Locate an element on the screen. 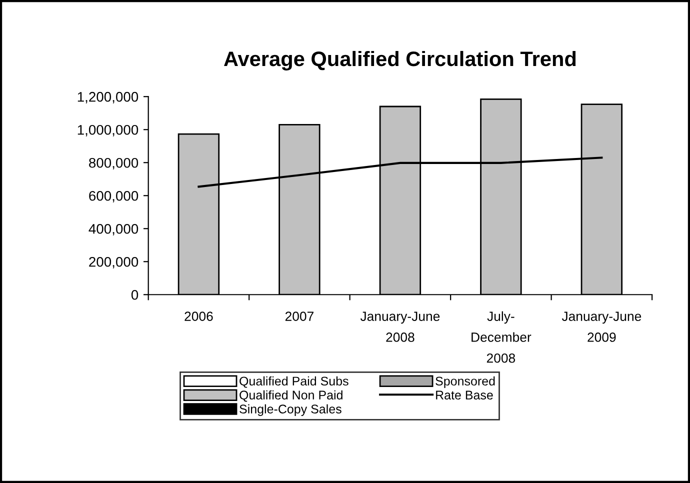  x-tick-label: January-June 2008 is located at coordinates (400, 327).